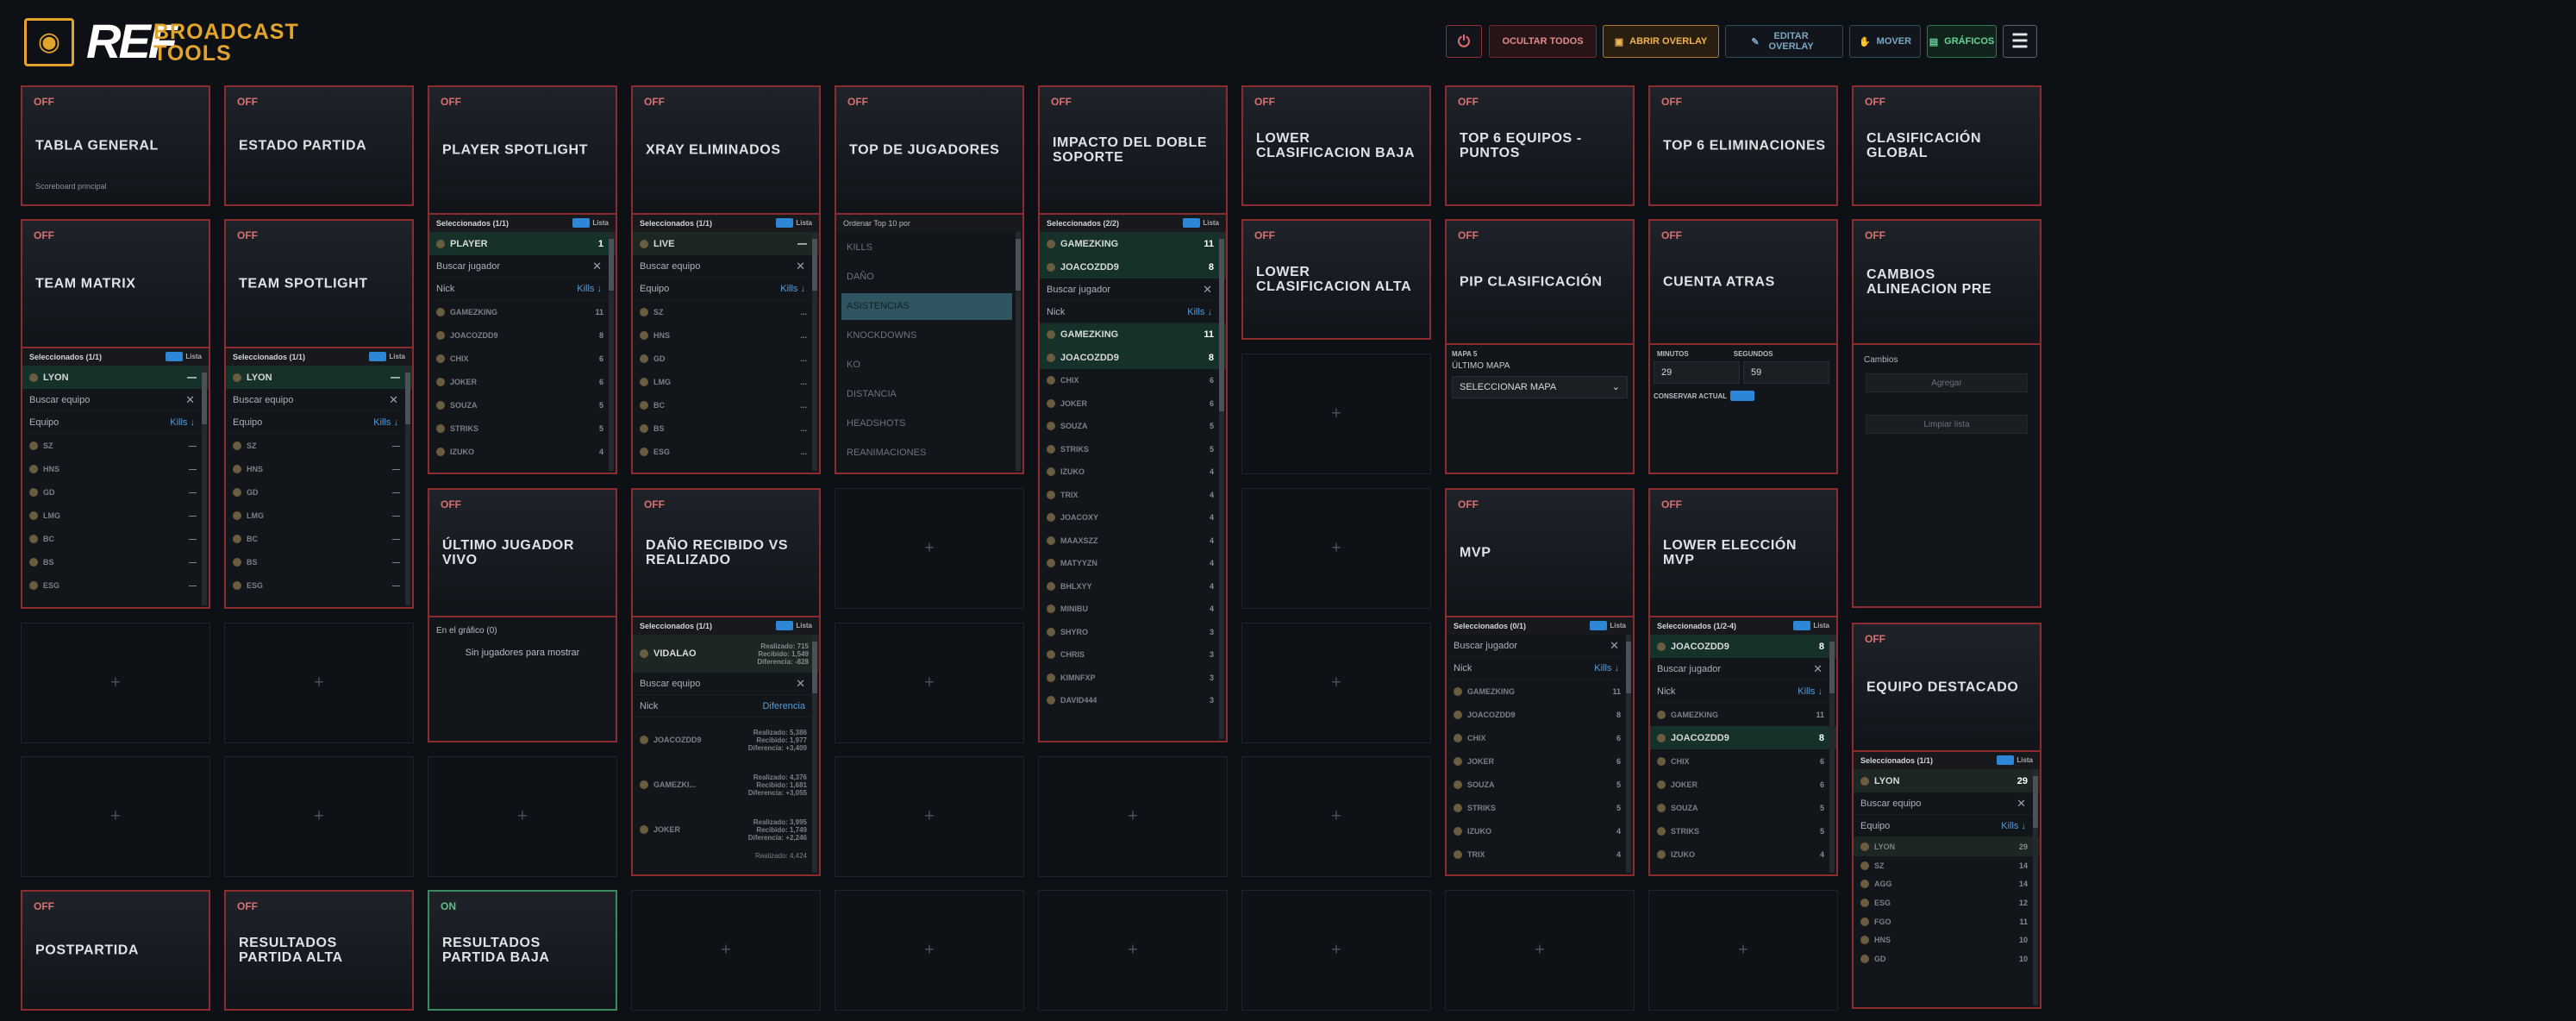 This screenshot has width=2576, height=1021. Describe the element at coordinates (876, 423) in the screenshot. I see `sort-option: HEADSHOTS` at that location.